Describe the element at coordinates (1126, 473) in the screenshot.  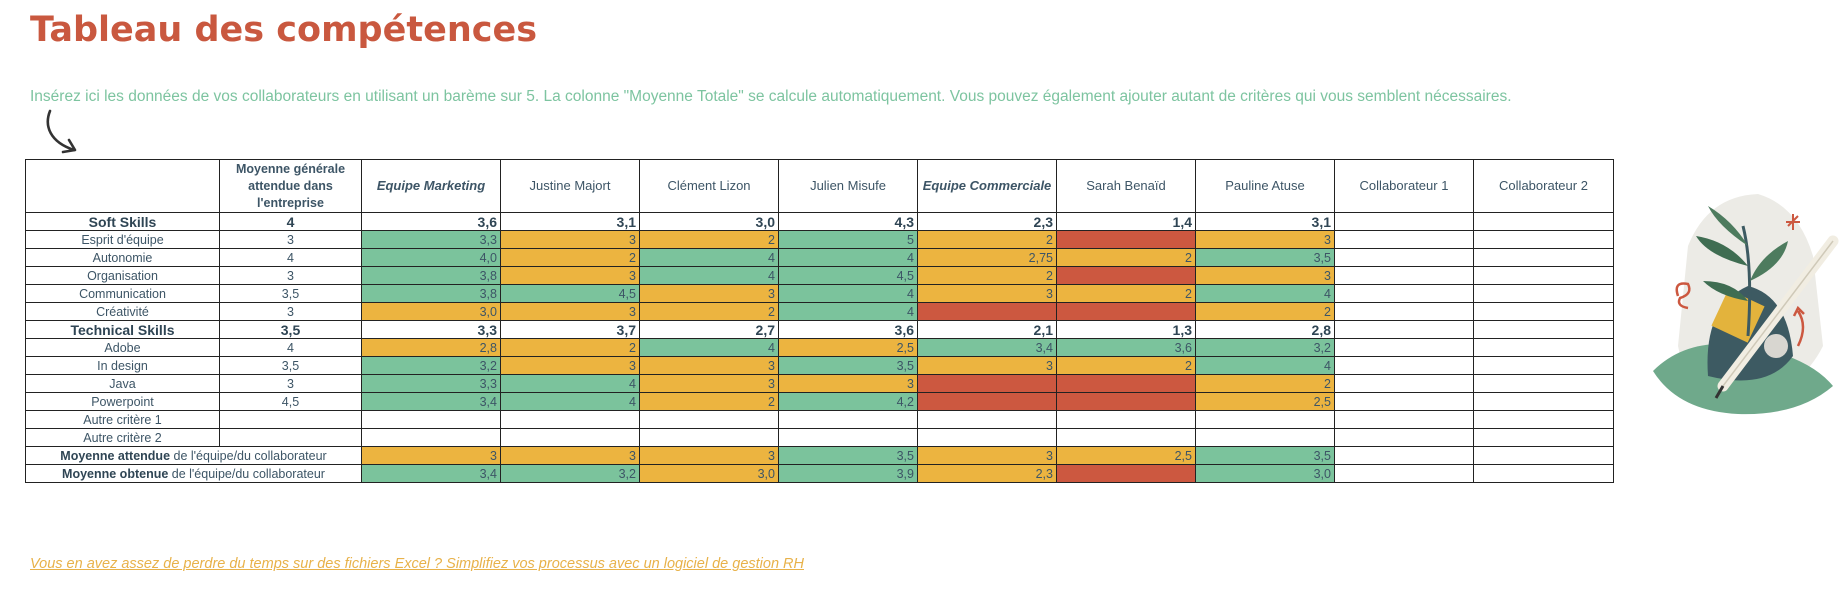
I see `score-cell: 1,6` at that location.